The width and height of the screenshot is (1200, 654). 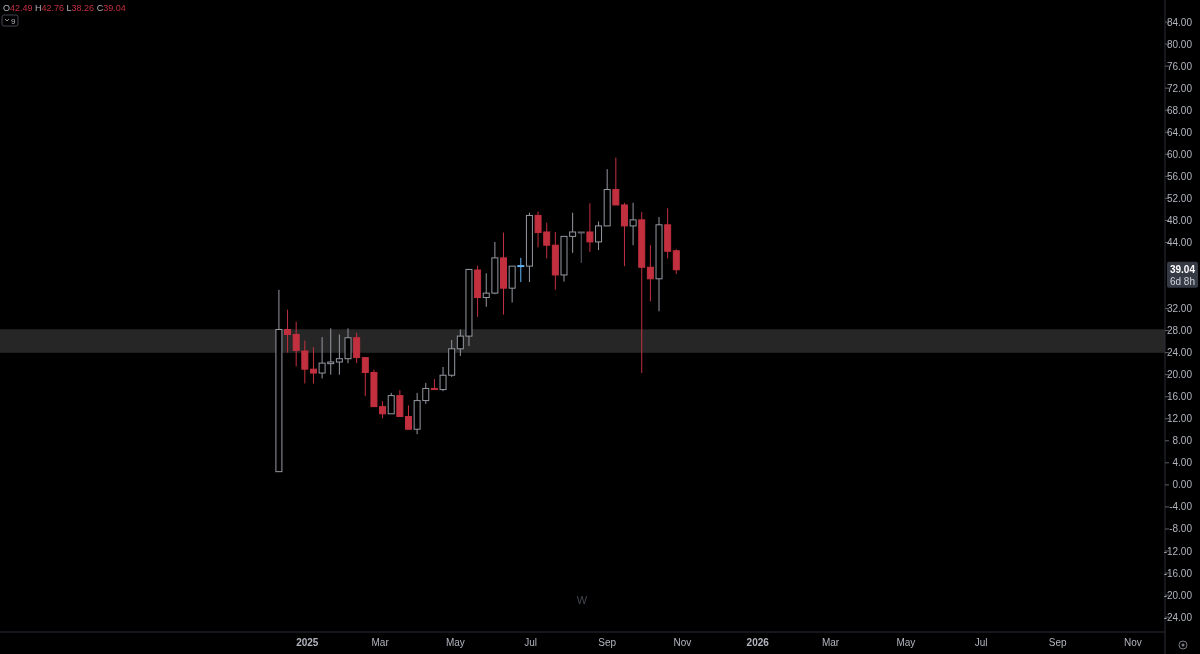 What do you see at coordinates (1179, 88) in the screenshot?
I see `y-tick-label: 72.00` at bounding box center [1179, 88].